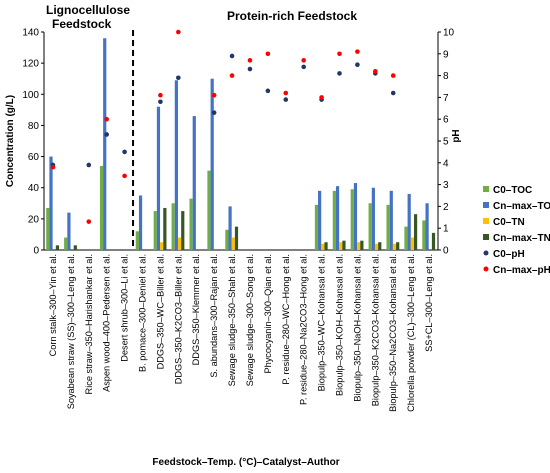 The width and height of the screenshot is (550, 473). I want to click on y-tick-label: 60, so click(34, 157).